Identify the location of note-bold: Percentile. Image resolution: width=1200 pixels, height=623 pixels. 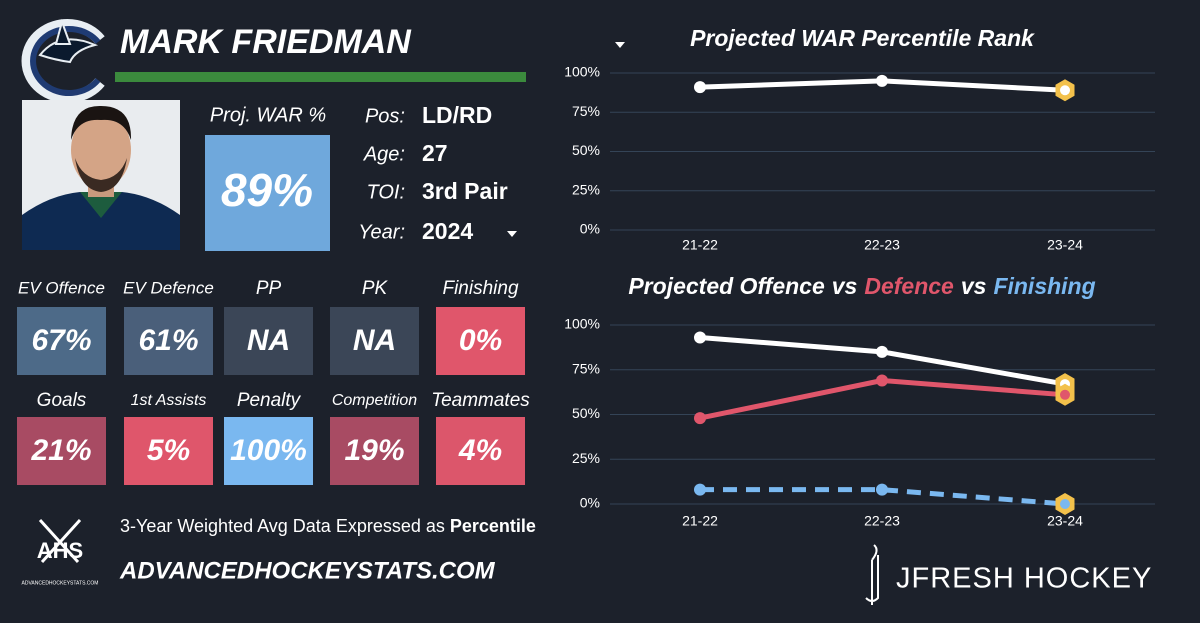
(493, 526).